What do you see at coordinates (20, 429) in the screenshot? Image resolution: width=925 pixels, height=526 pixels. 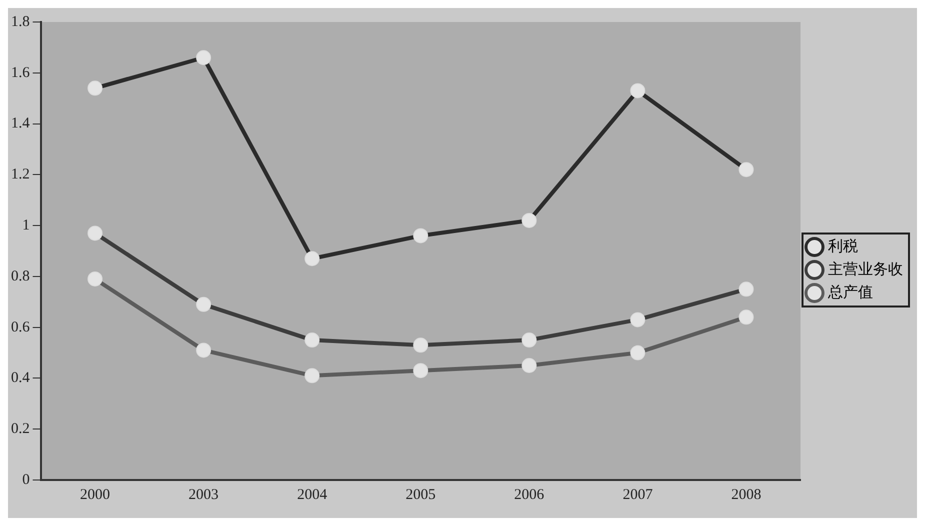 I see `y-tick-label: 0.2` at bounding box center [20, 429].